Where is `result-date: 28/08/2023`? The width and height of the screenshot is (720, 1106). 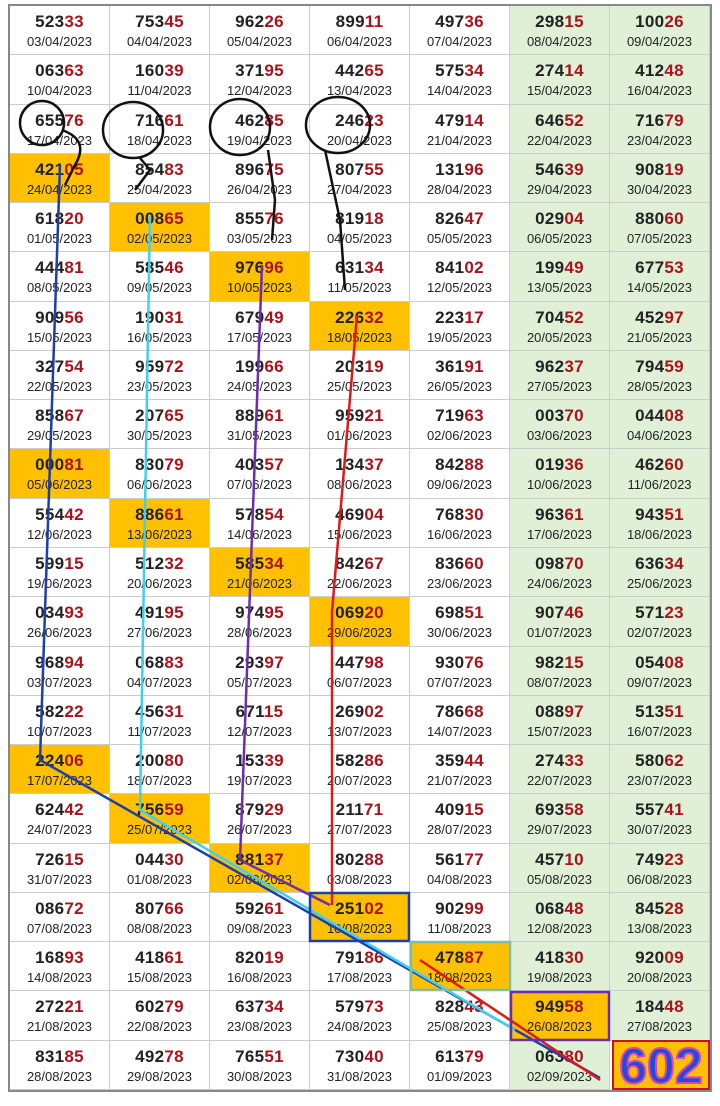 result-date: 28/08/2023 is located at coordinates (59, 1076).